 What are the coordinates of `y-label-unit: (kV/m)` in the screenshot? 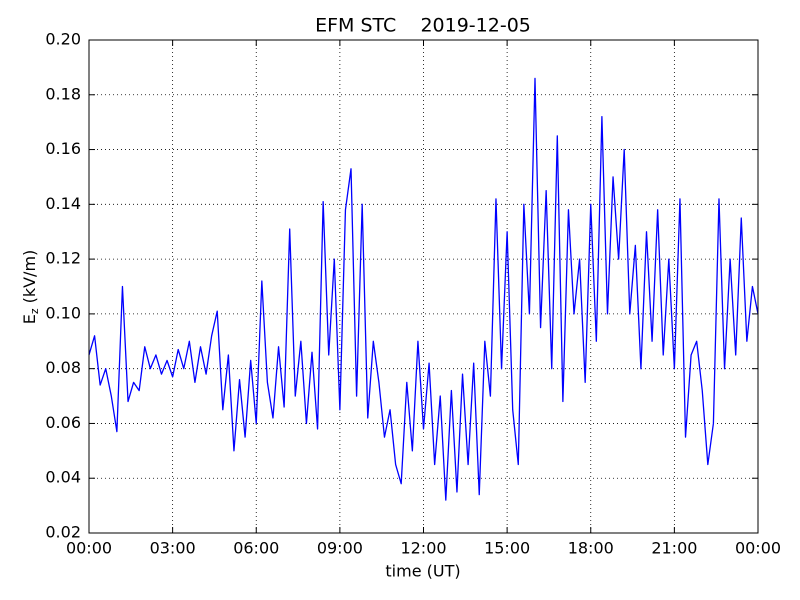 It's located at (29, 277).